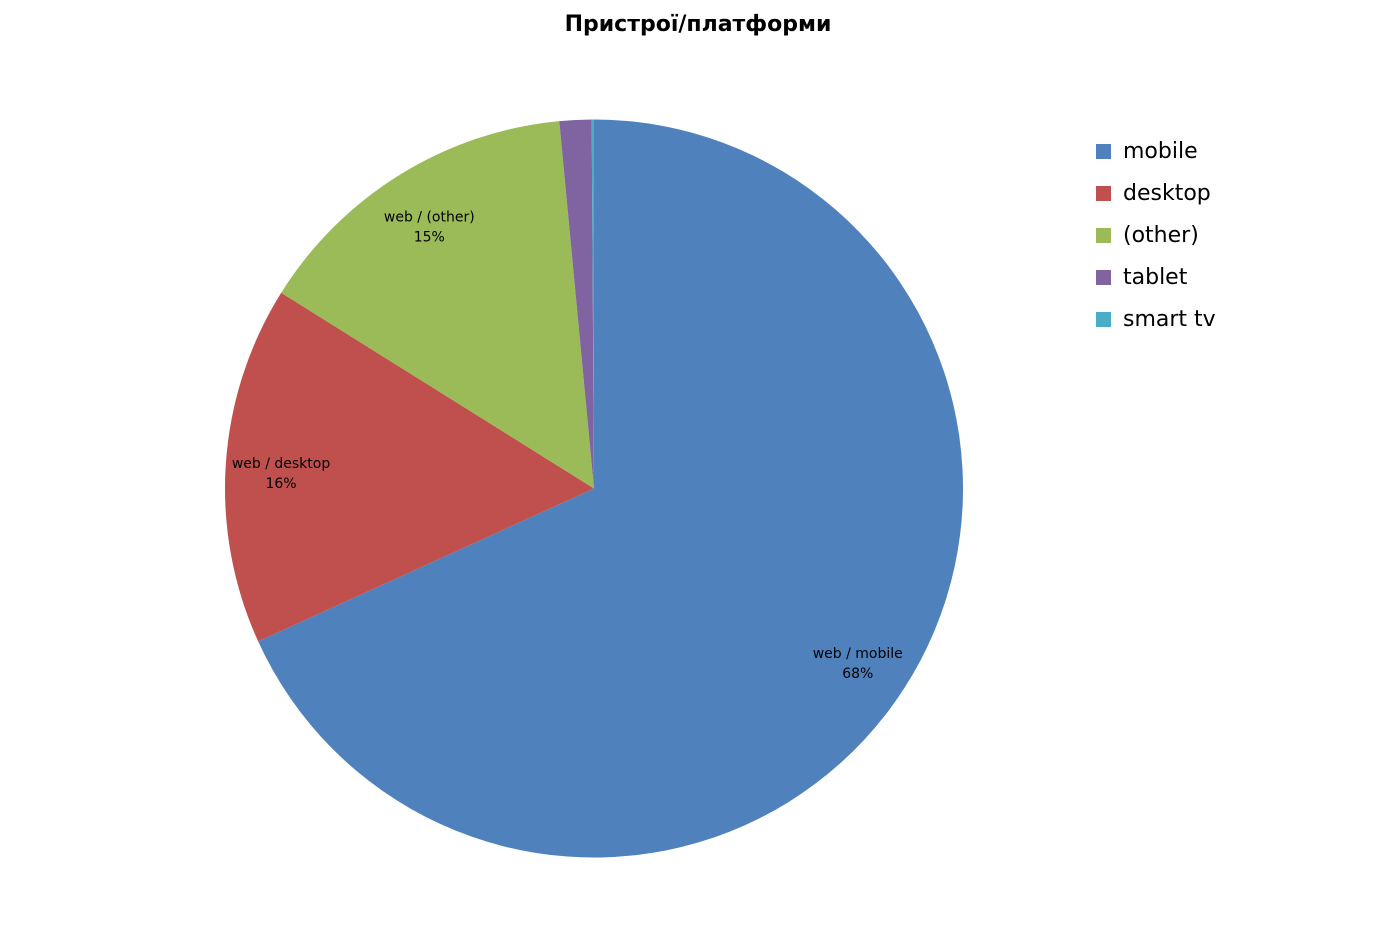 The height and width of the screenshot is (925, 1396). What do you see at coordinates (592, 304) in the screenshot?
I see `pie-slice-smart-tv` at bounding box center [592, 304].